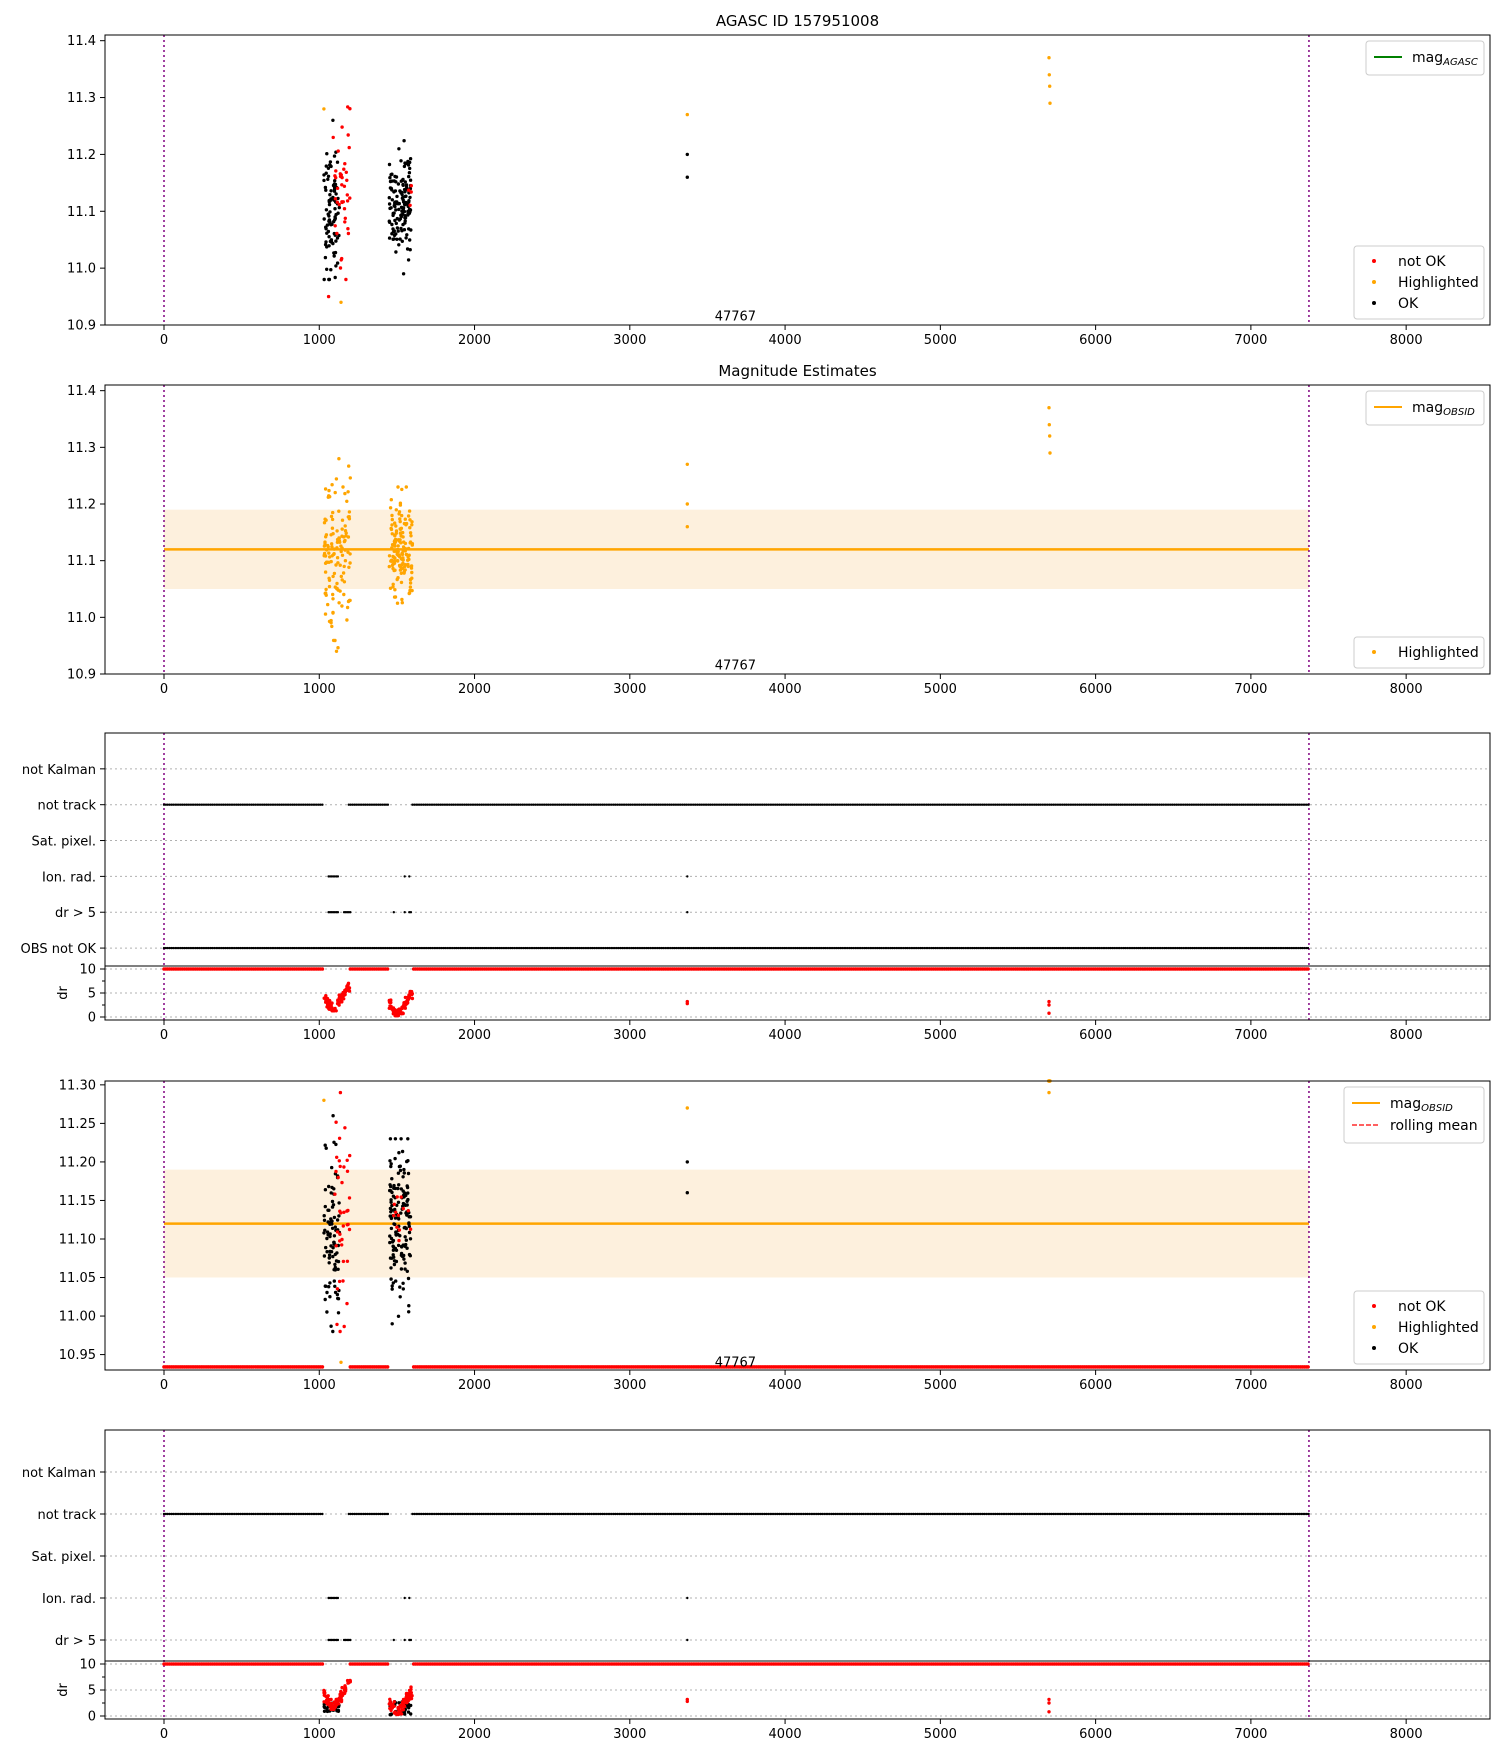  I want to click on baseline-point, so click(322, 1367).